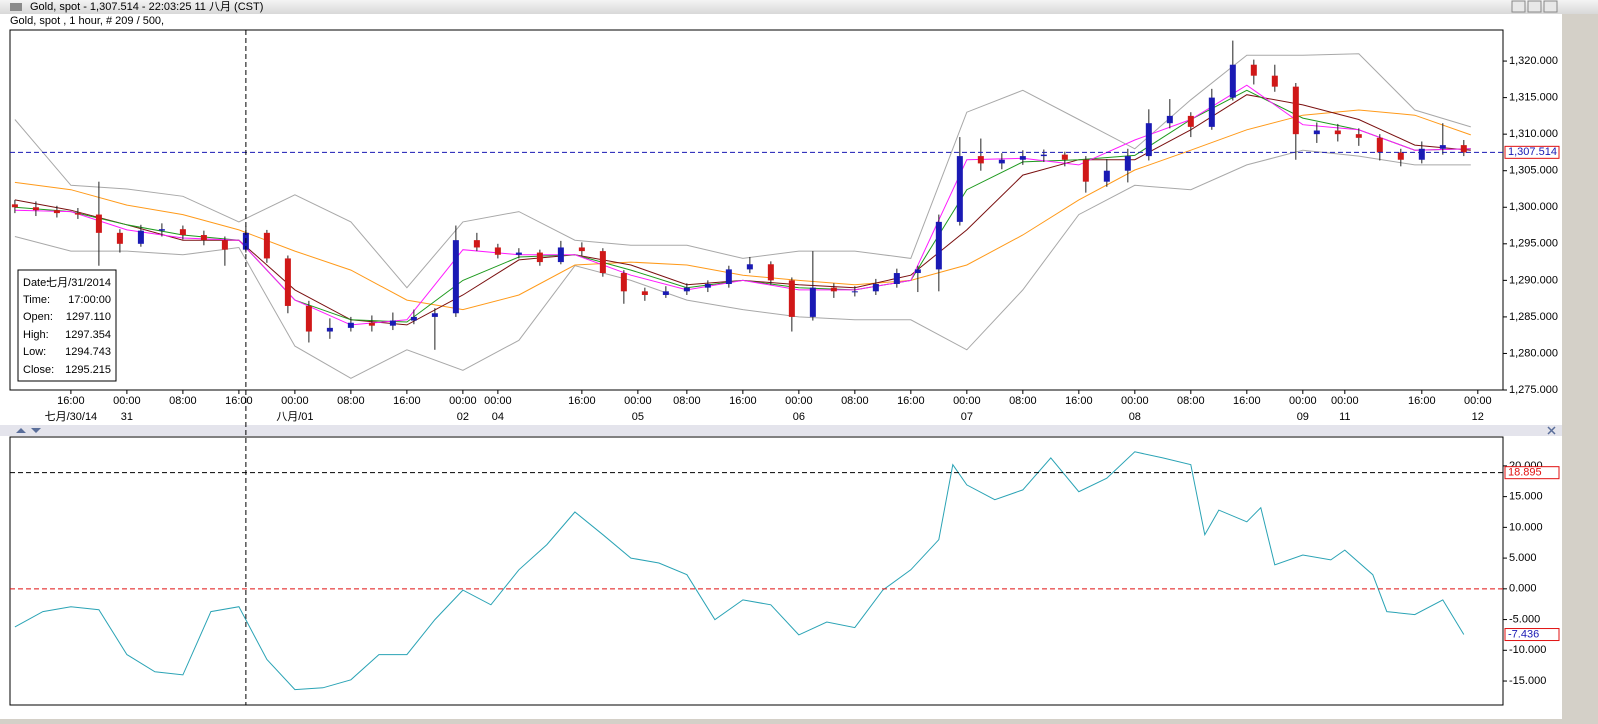 The height and width of the screenshot is (724, 1598). I want to click on last-value-box, so click(1532, 635).